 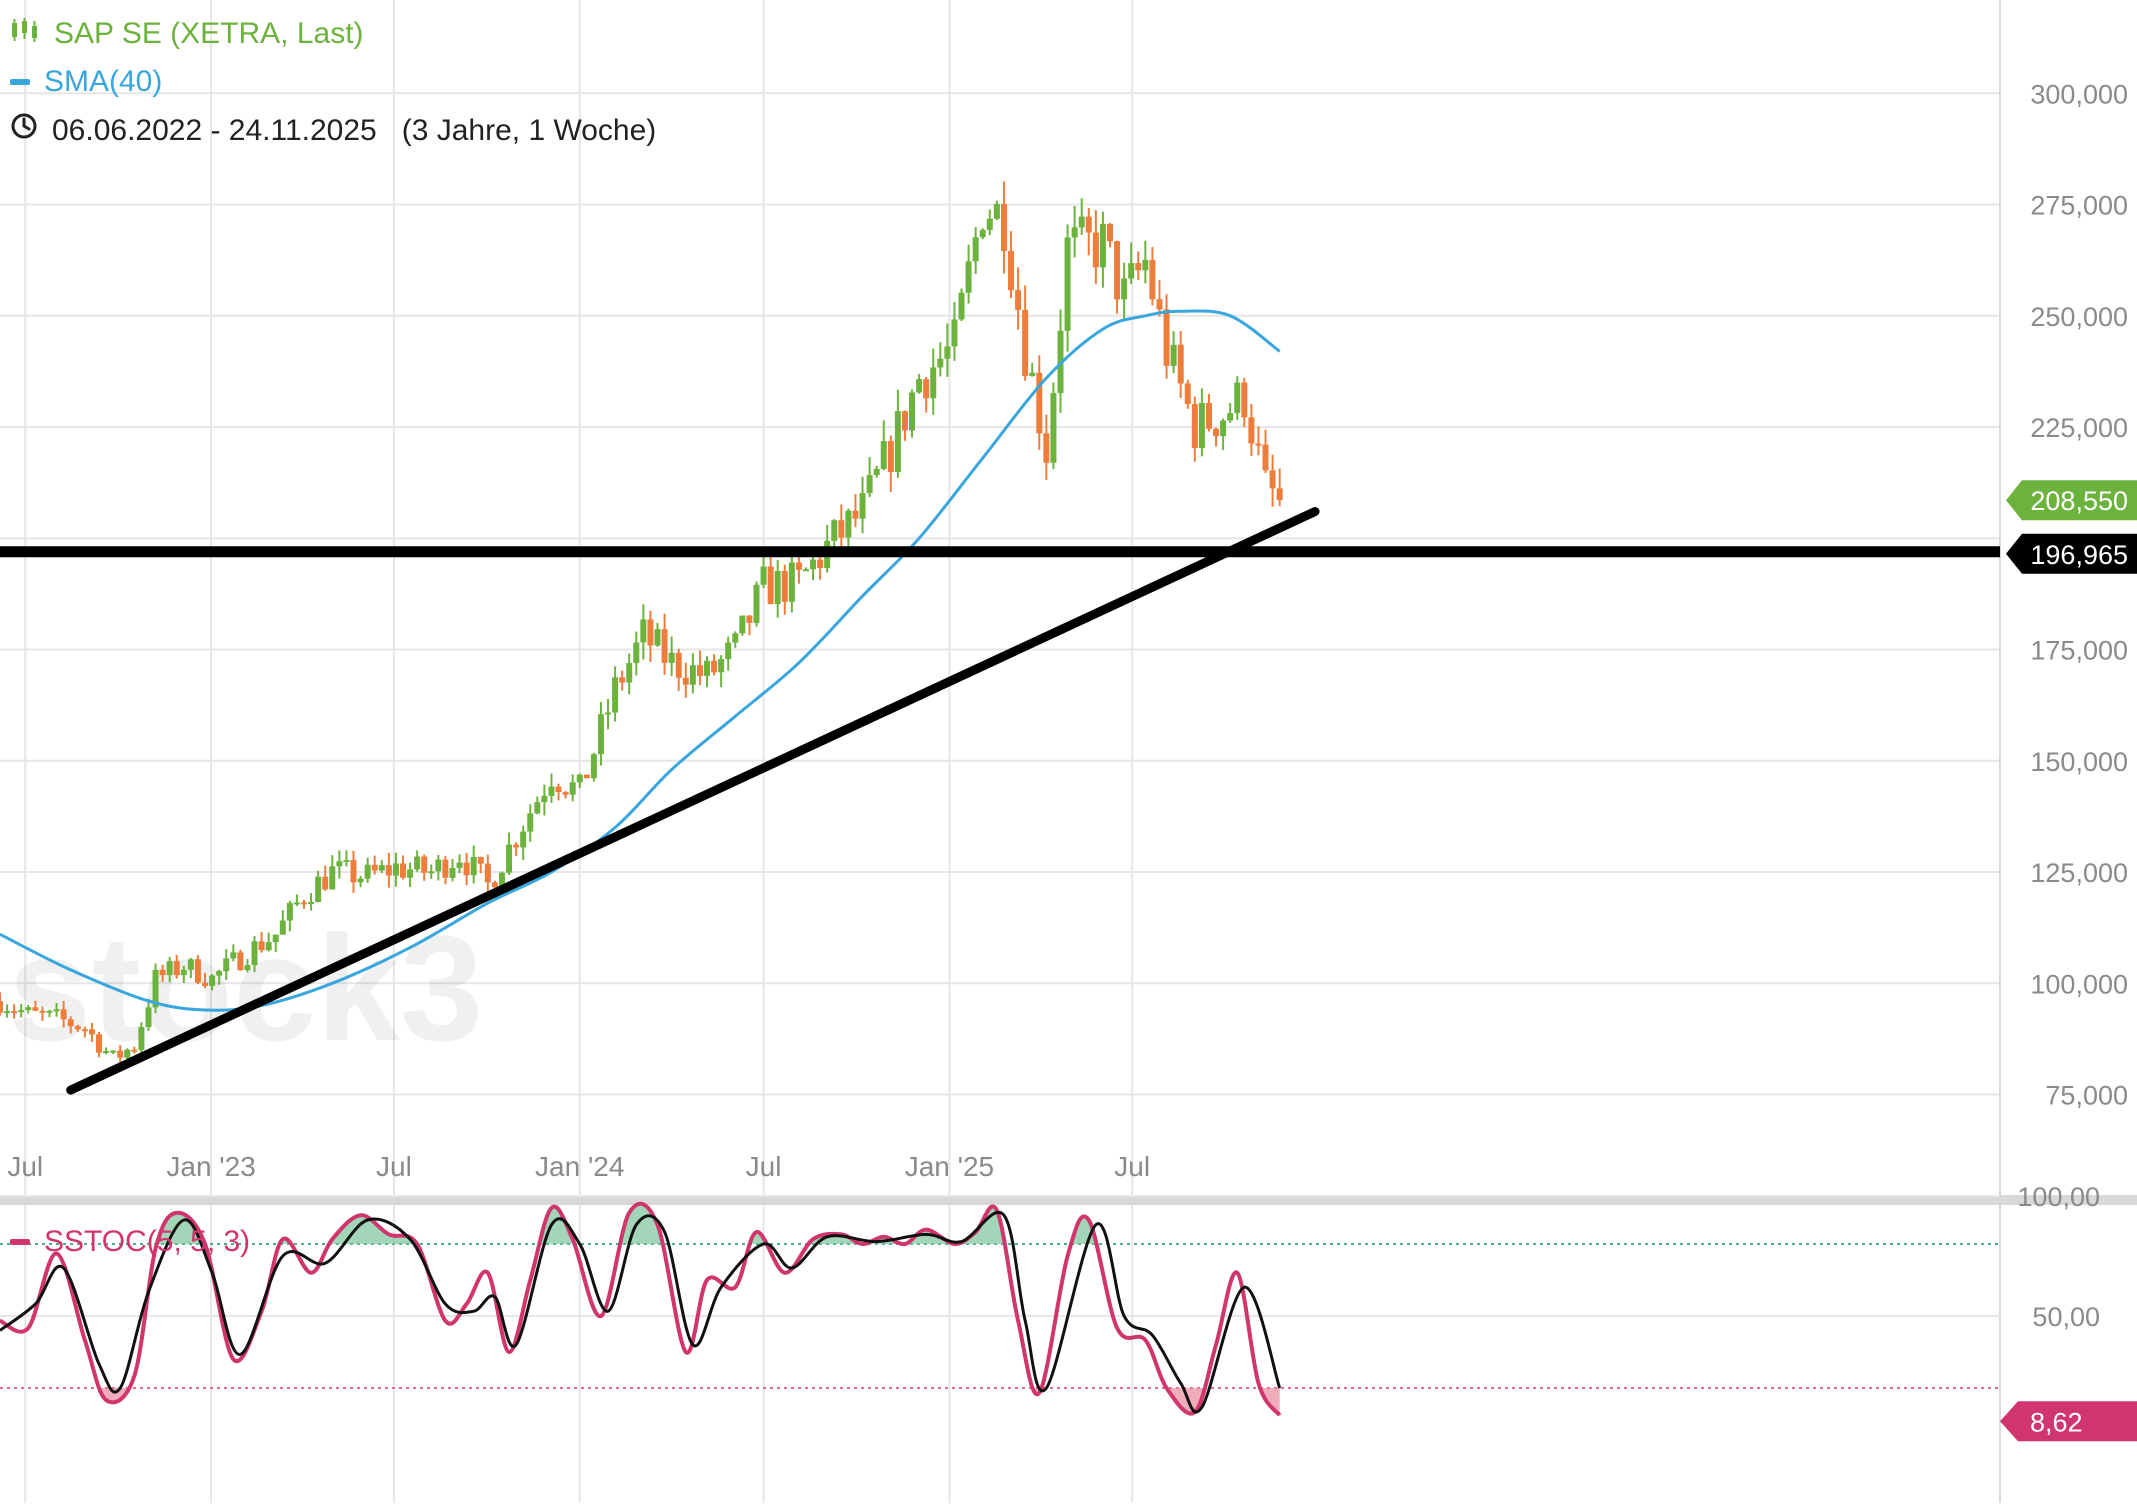 What do you see at coordinates (24, 130) in the screenshot?
I see `clock-icon` at bounding box center [24, 130].